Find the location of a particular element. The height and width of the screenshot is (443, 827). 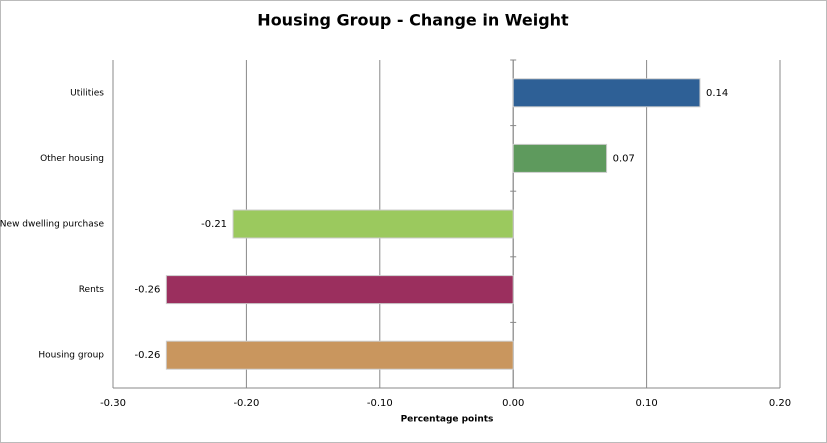

y-tick-label: Housing group is located at coordinates (71, 356).